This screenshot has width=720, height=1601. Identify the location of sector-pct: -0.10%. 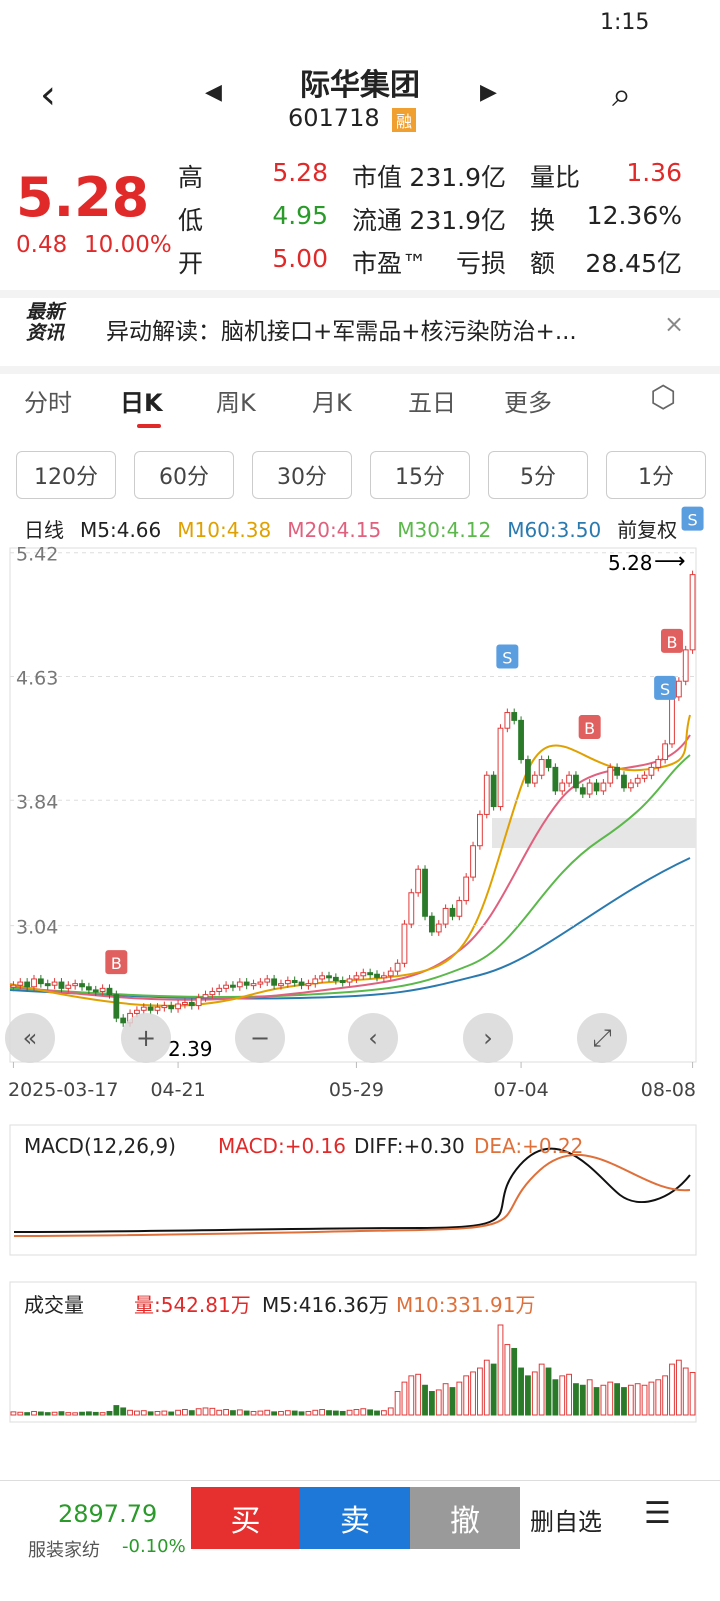
(154, 1546).